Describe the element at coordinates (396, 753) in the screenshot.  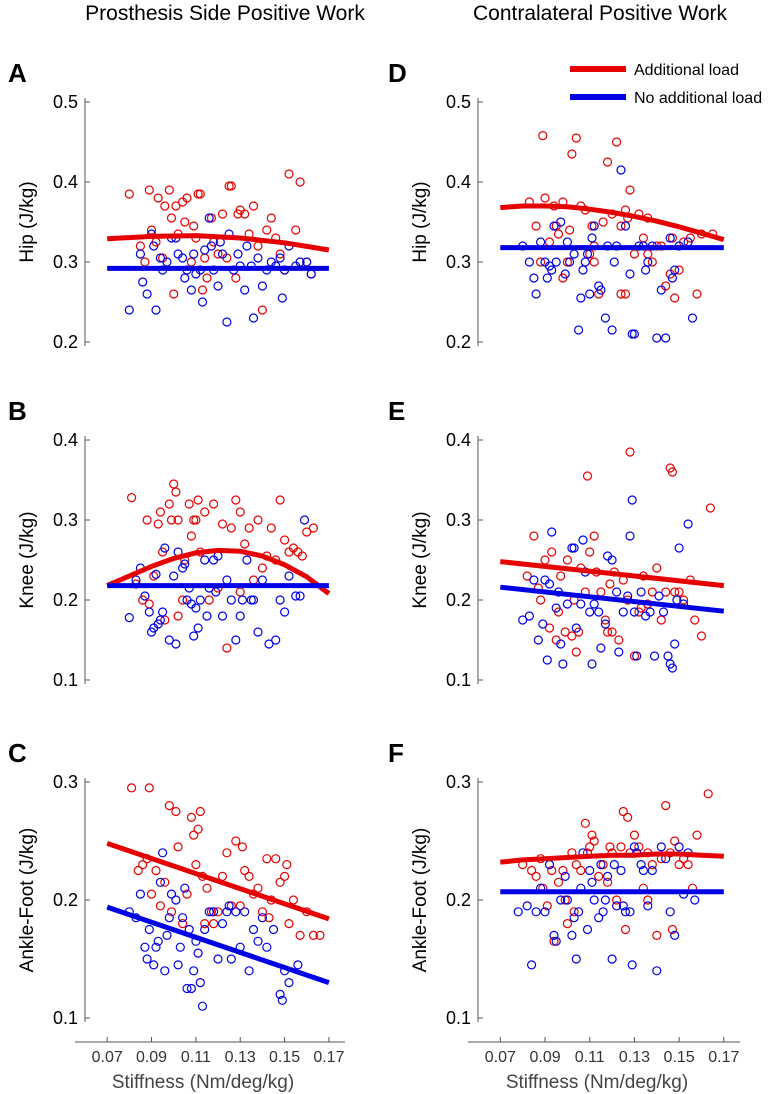
I see `panel-letter: F` at that location.